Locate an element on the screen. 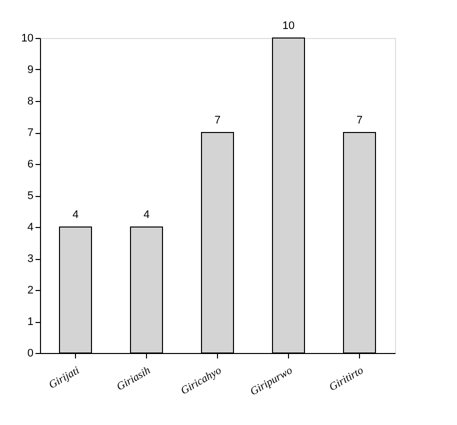  y-tick-label: 9 is located at coordinates (30, 70).